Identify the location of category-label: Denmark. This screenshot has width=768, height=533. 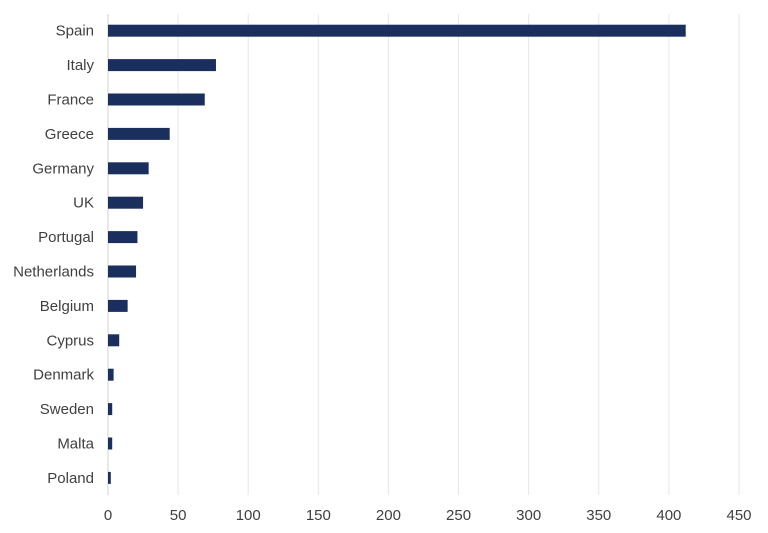
(63, 375).